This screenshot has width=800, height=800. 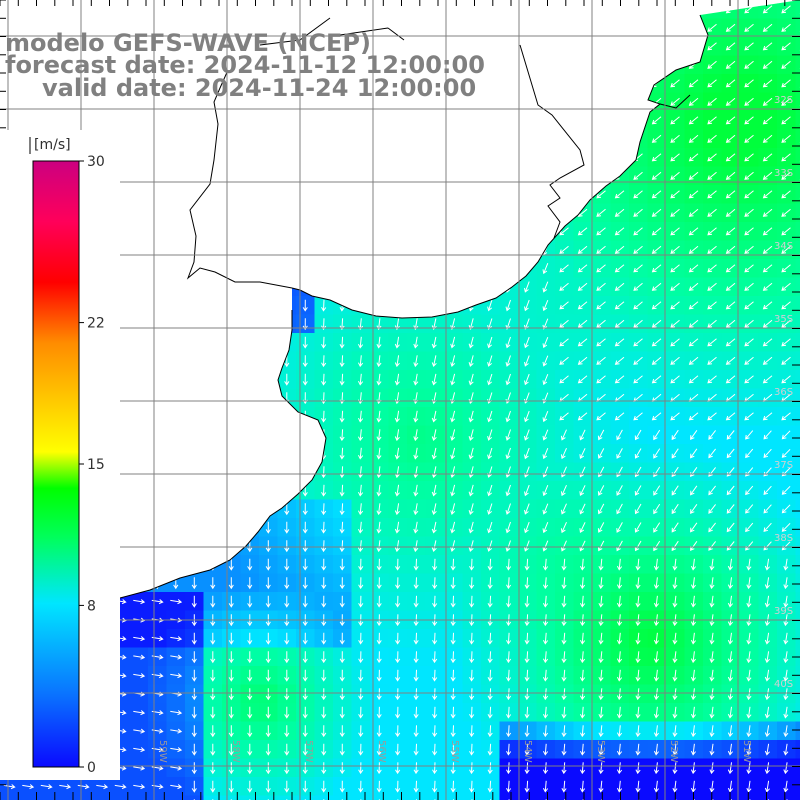 I want to click on title-valid-date: valid date: 2024-11-24 12:00:00, so click(x=259, y=88).